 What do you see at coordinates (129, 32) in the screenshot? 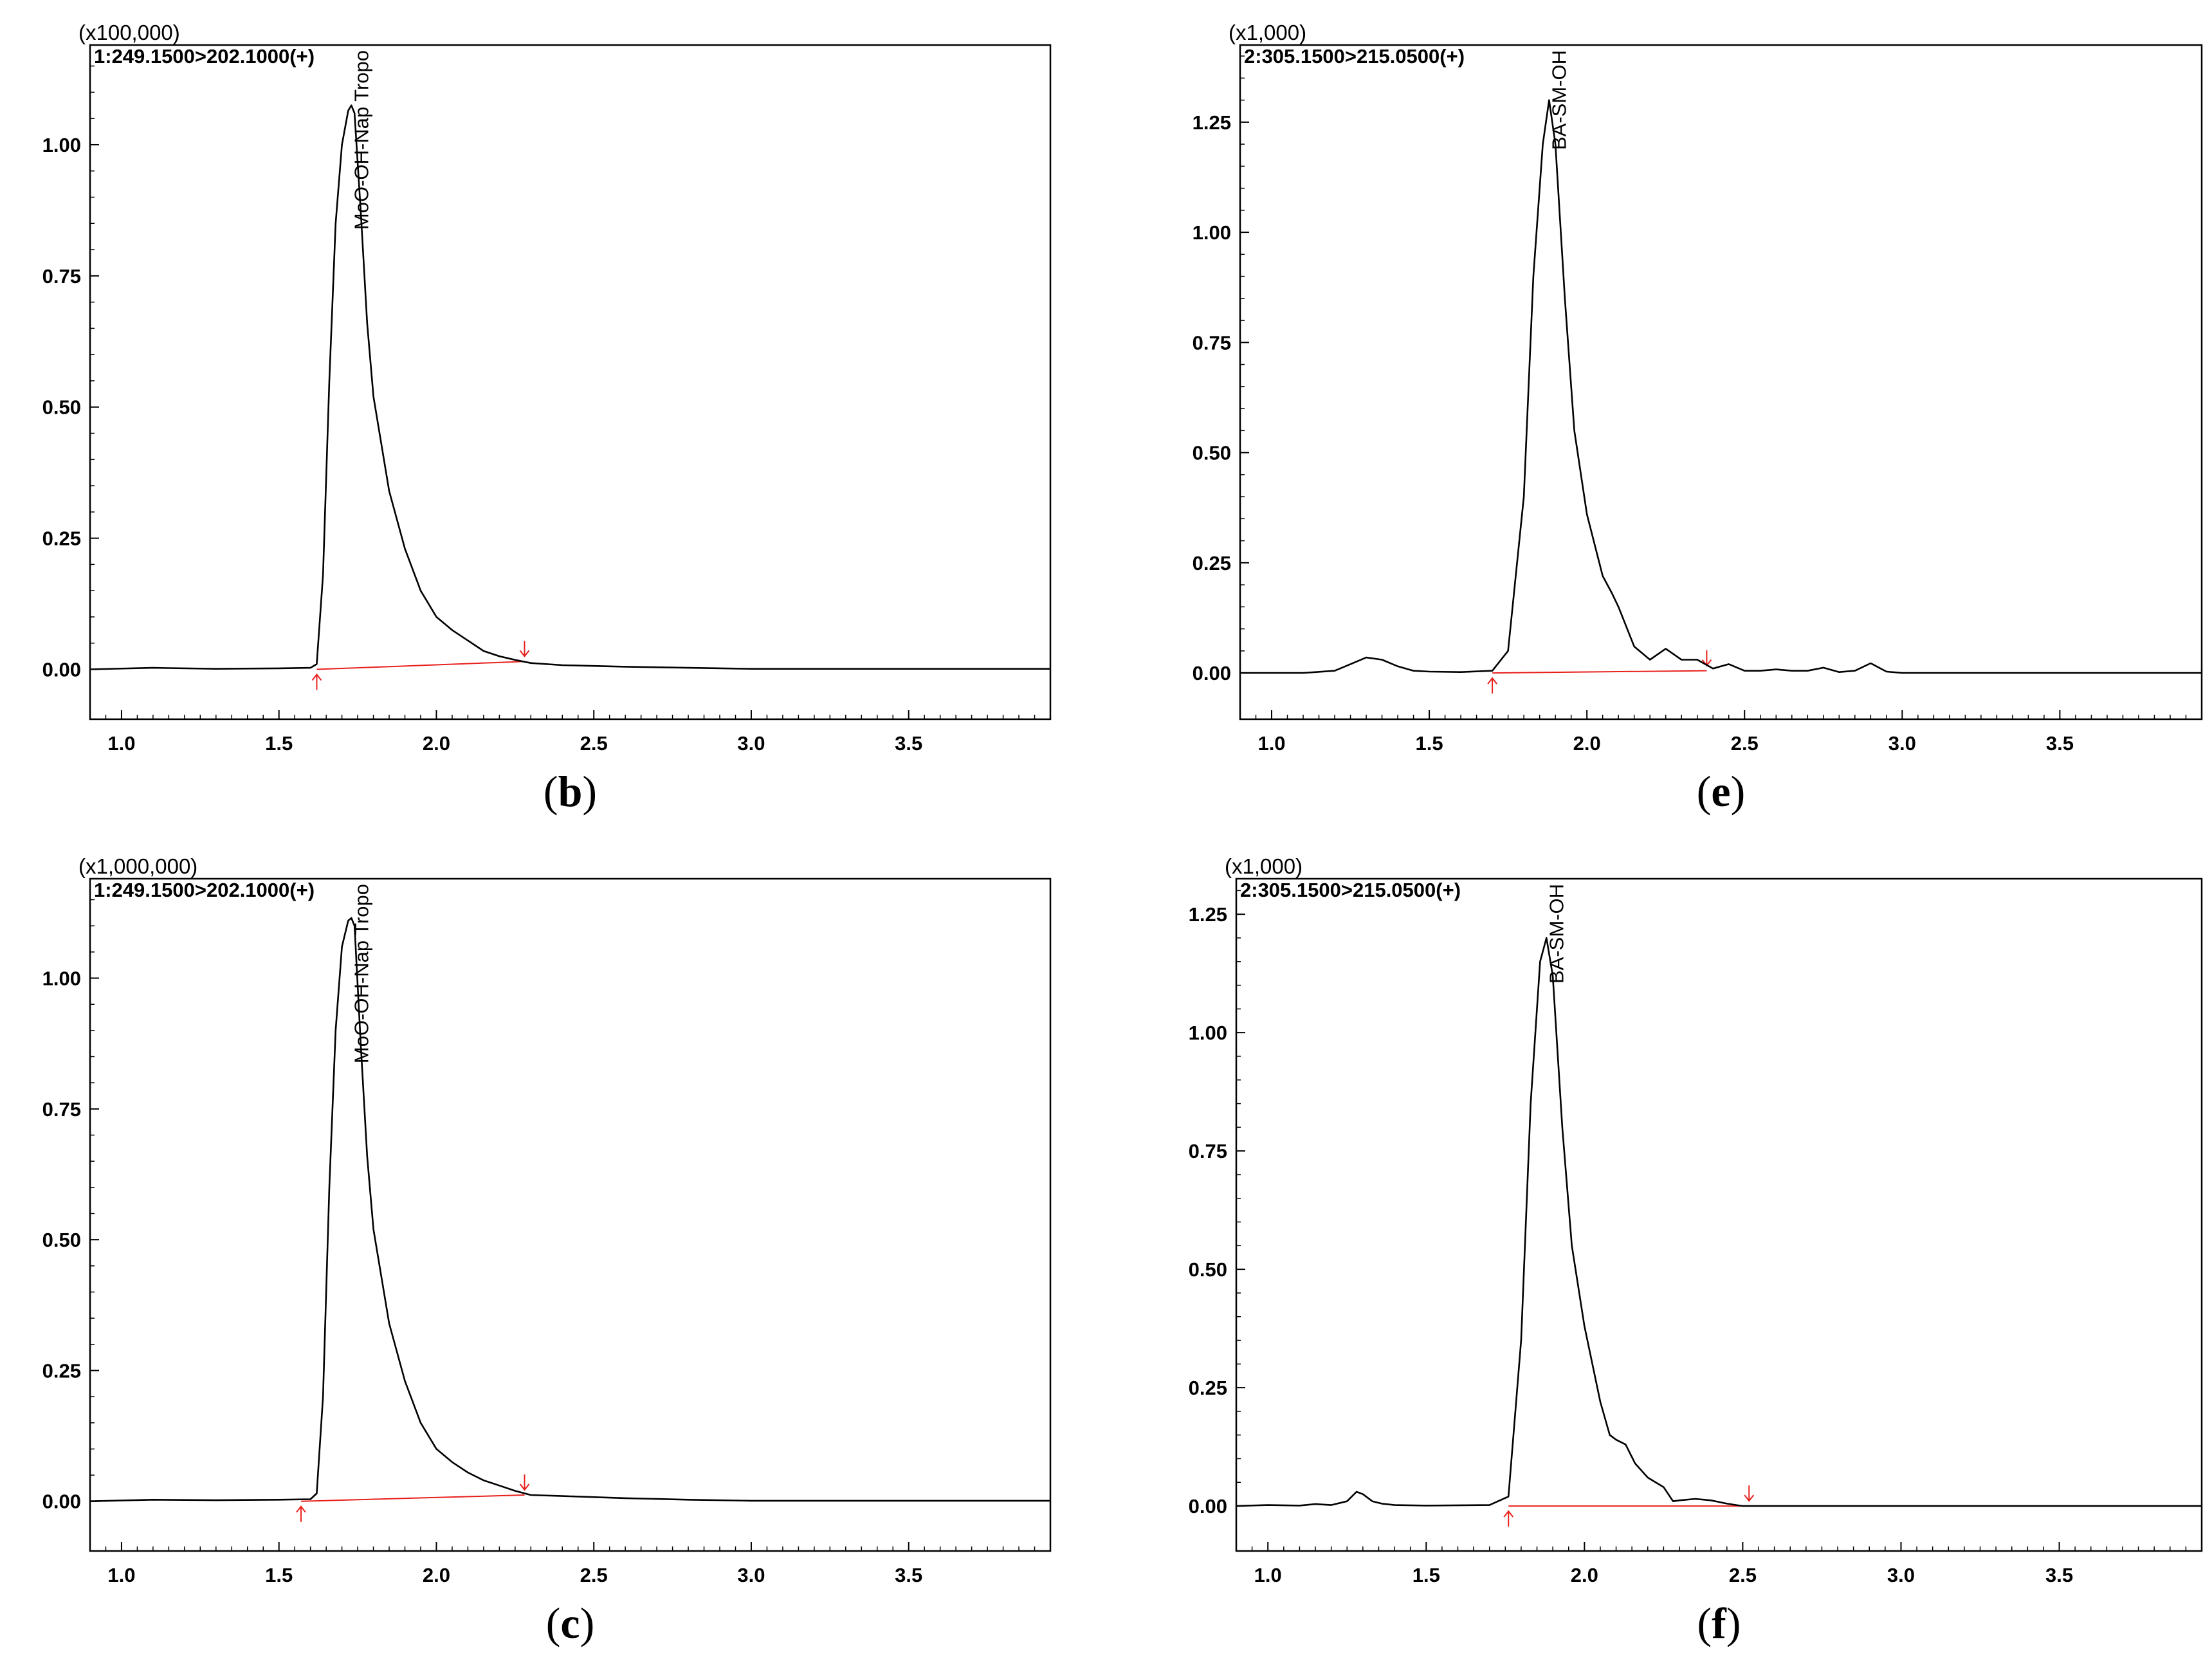
I see `y-scale-label: (x100,000)` at bounding box center [129, 32].